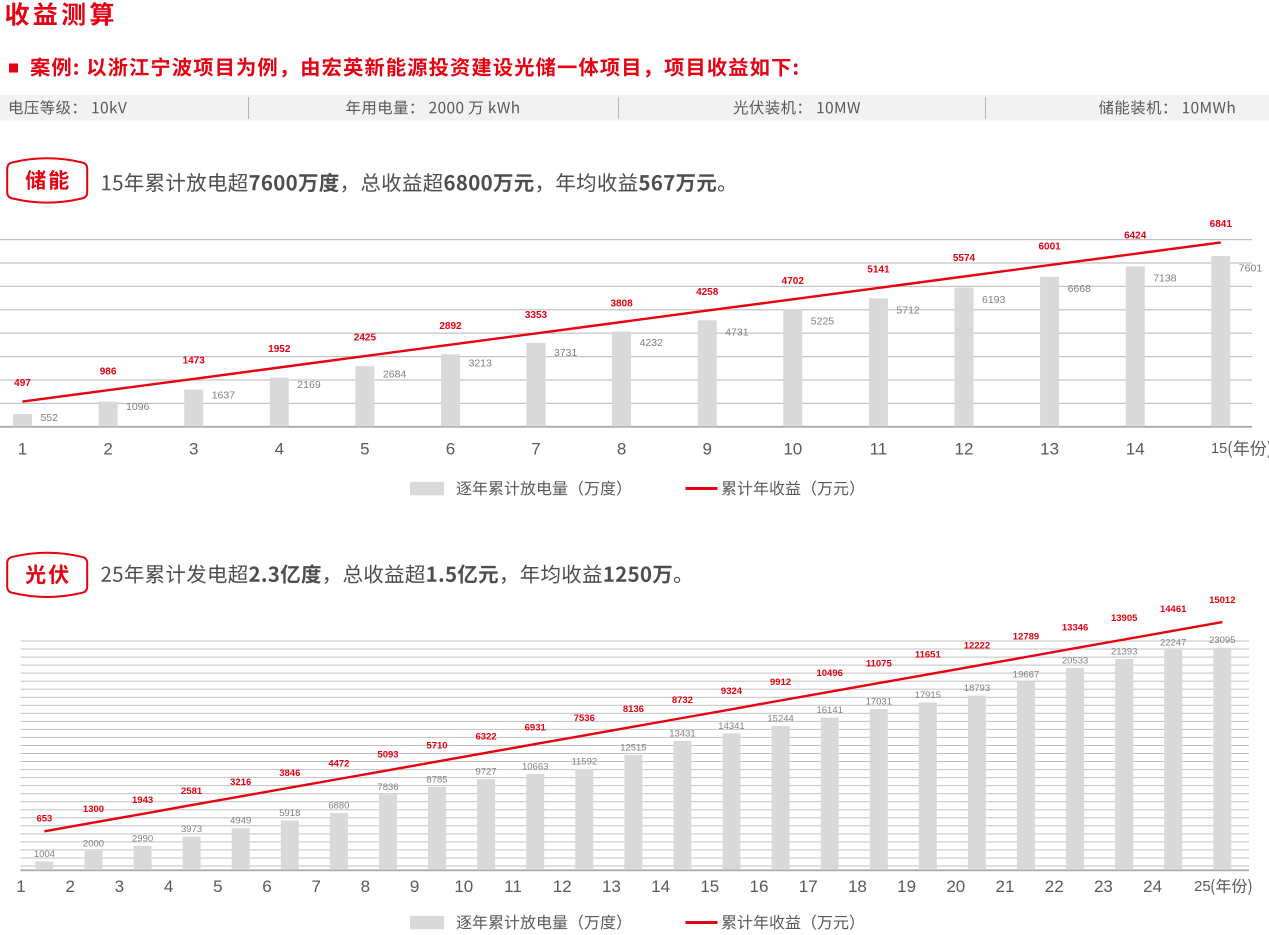 This screenshot has height=935, width=1269. Describe the element at coordinates (289, 773) in the screenshot. I see `svg-text: 3846` at that location.